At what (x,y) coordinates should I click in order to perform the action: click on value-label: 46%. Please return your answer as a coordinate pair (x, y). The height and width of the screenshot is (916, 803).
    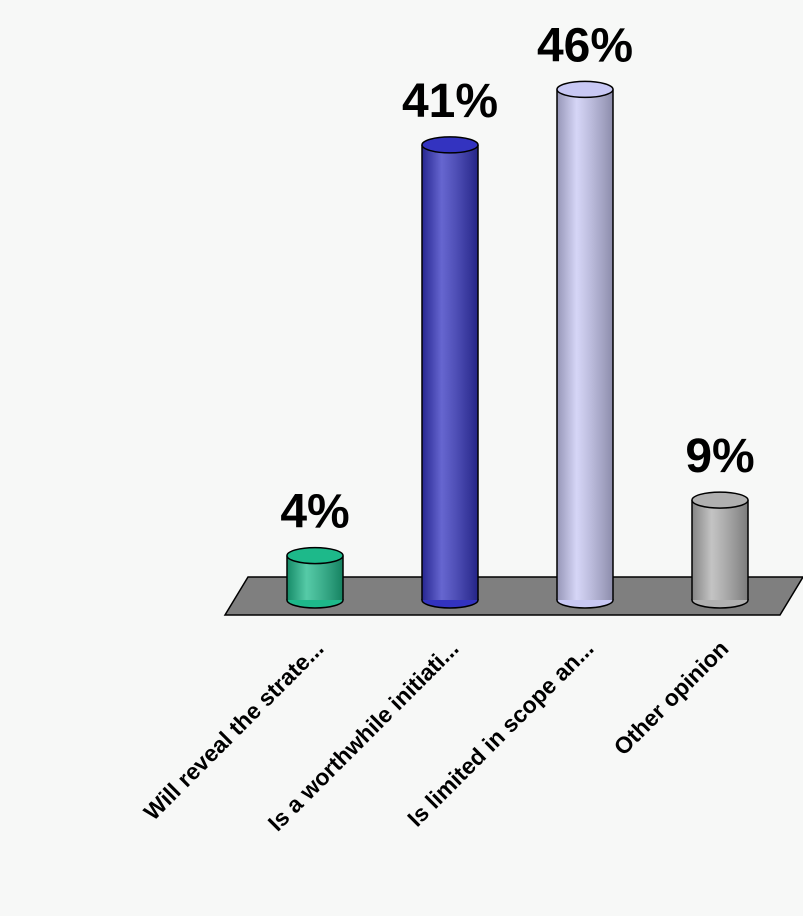
    Looking at the image, I should click on (585, 45).